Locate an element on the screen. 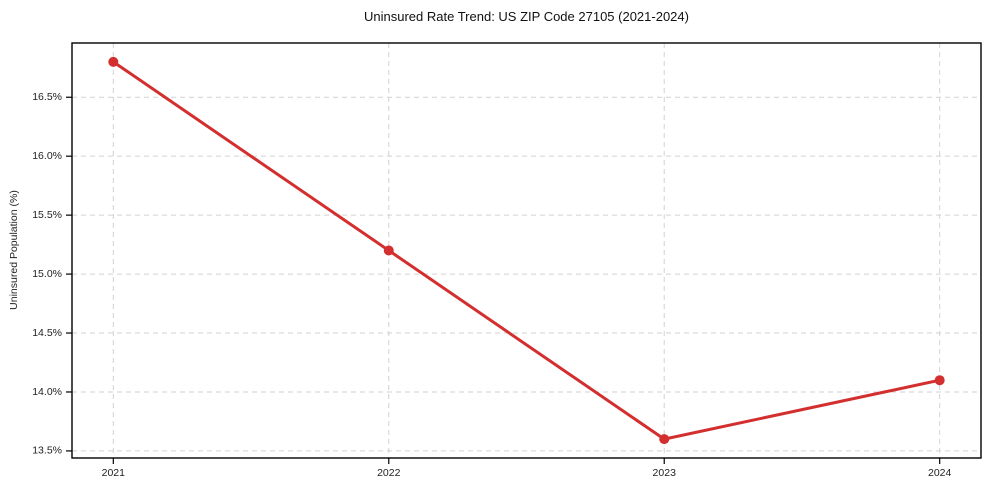  x-tick-label: 2021 is located at coordinates (114, 473).